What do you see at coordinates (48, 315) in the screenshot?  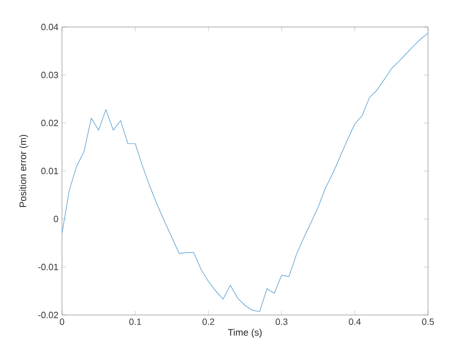 I see `y-tick-label: -0.02` at bounding box center [48, 315].